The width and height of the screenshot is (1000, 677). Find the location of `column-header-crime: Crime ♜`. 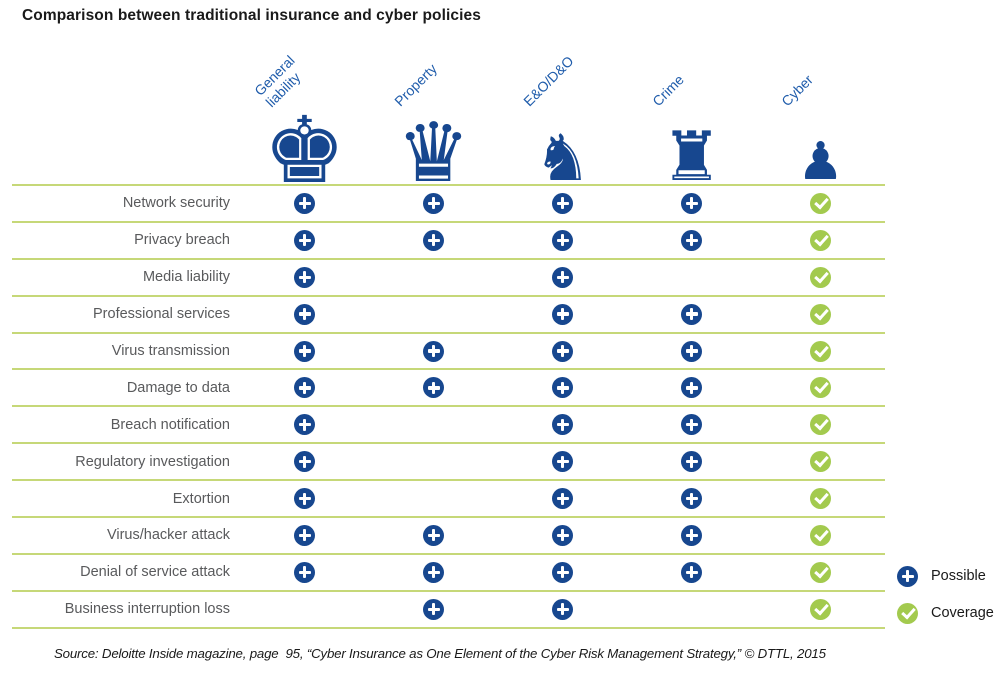

column-header-crime: Crime ♜ is located at coordinates (691, 113).